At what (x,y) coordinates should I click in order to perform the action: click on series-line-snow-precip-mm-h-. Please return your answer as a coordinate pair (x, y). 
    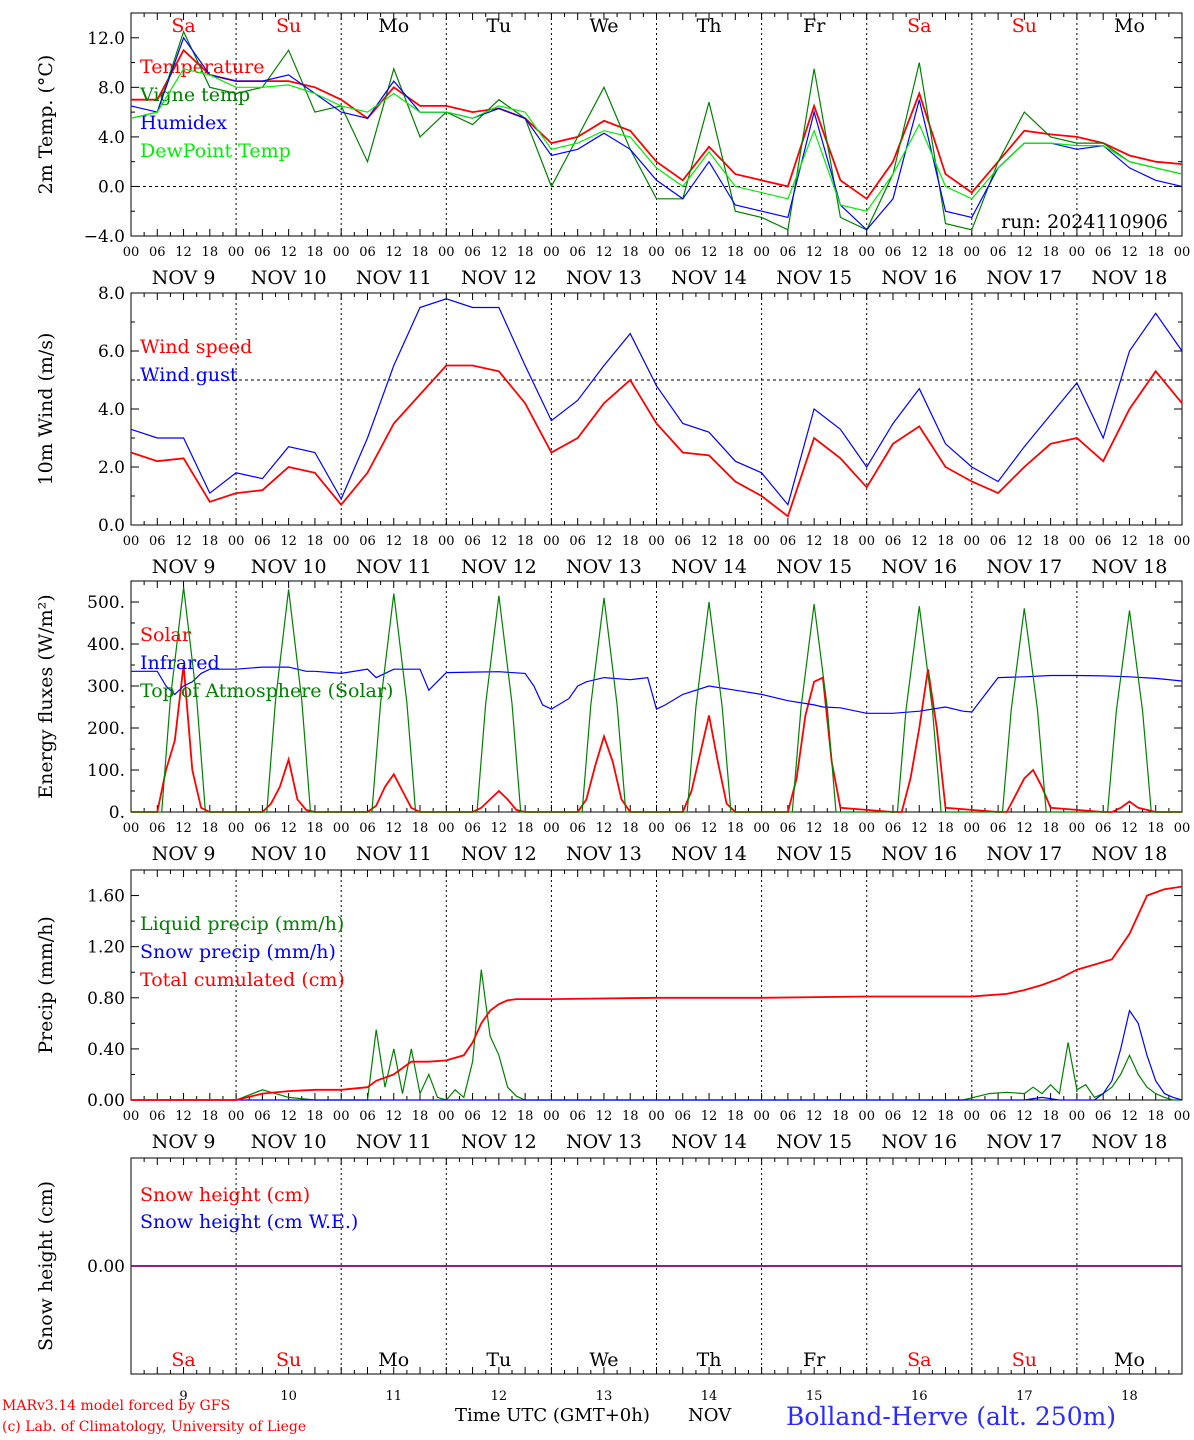
    Looking at the image, I should click on (657, 1055).